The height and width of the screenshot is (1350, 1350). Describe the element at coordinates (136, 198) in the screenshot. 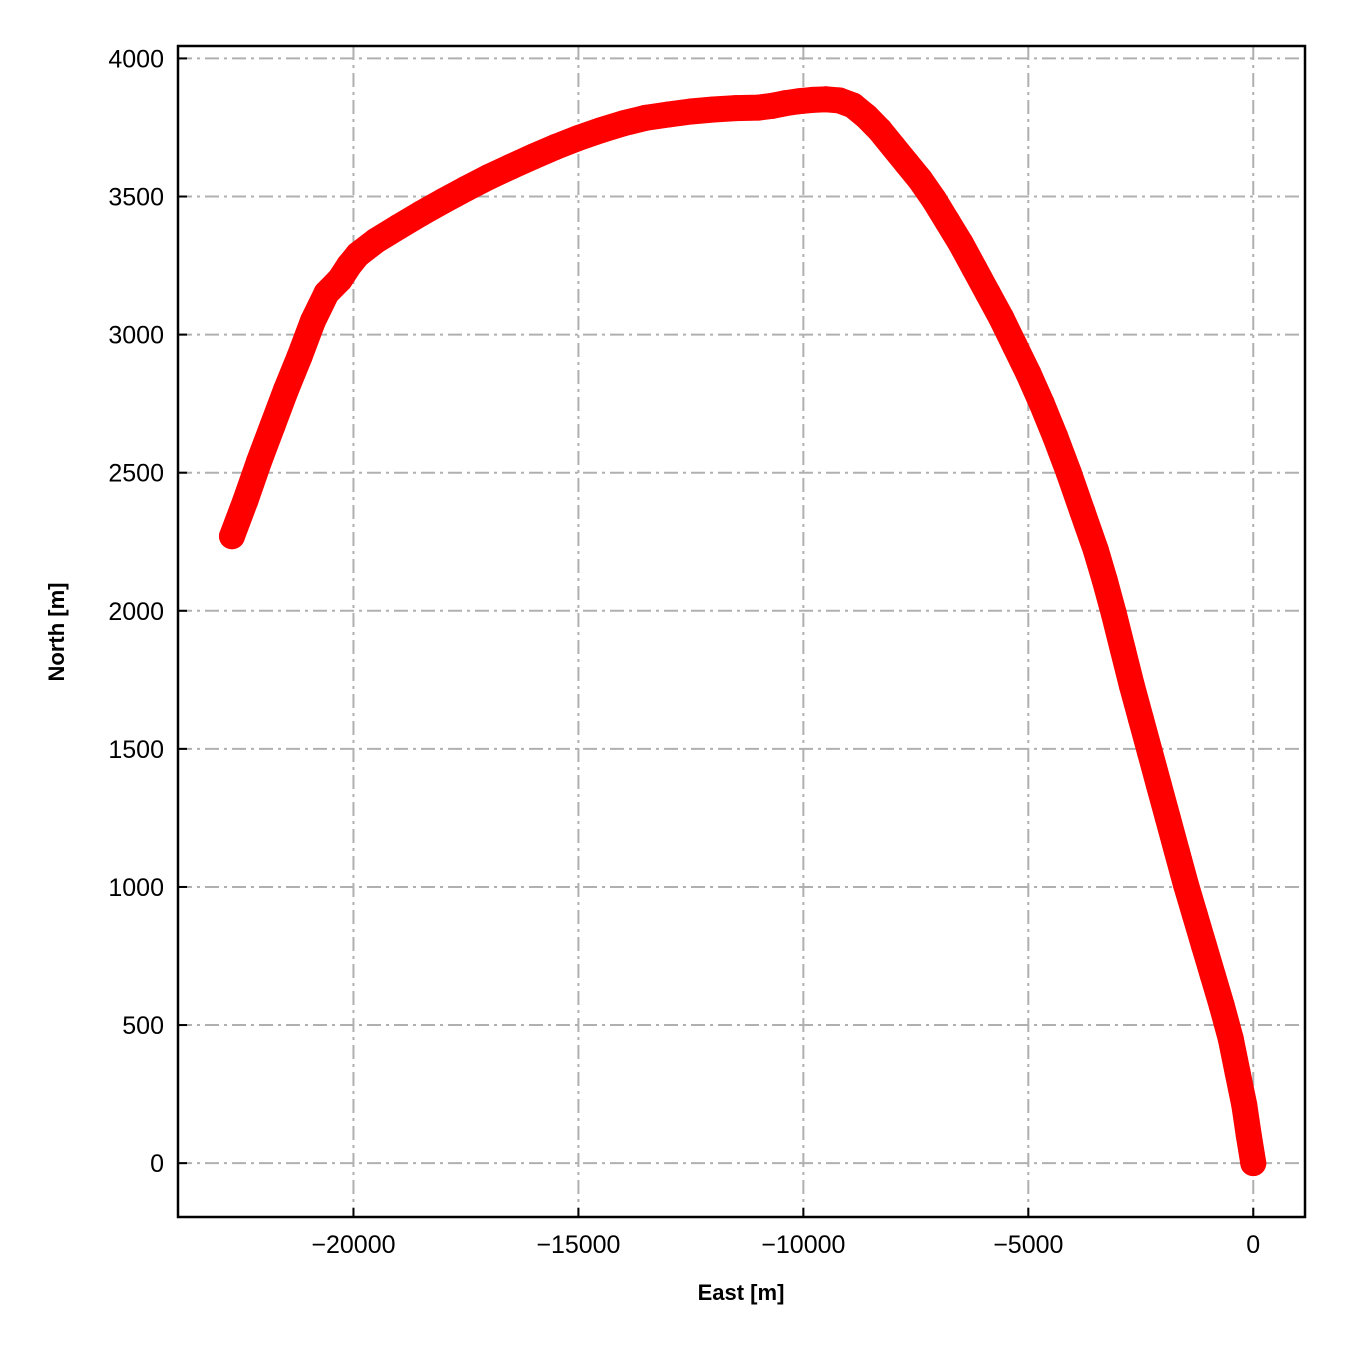

I see `y-tick-label: 3500` at that location.